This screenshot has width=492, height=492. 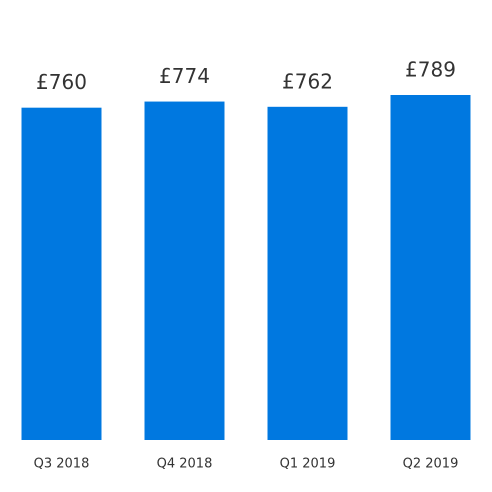 What do you see at coordinates (184, 76) in the screenshot?
I see `value-label: £774` at bounding box center [184, 76].